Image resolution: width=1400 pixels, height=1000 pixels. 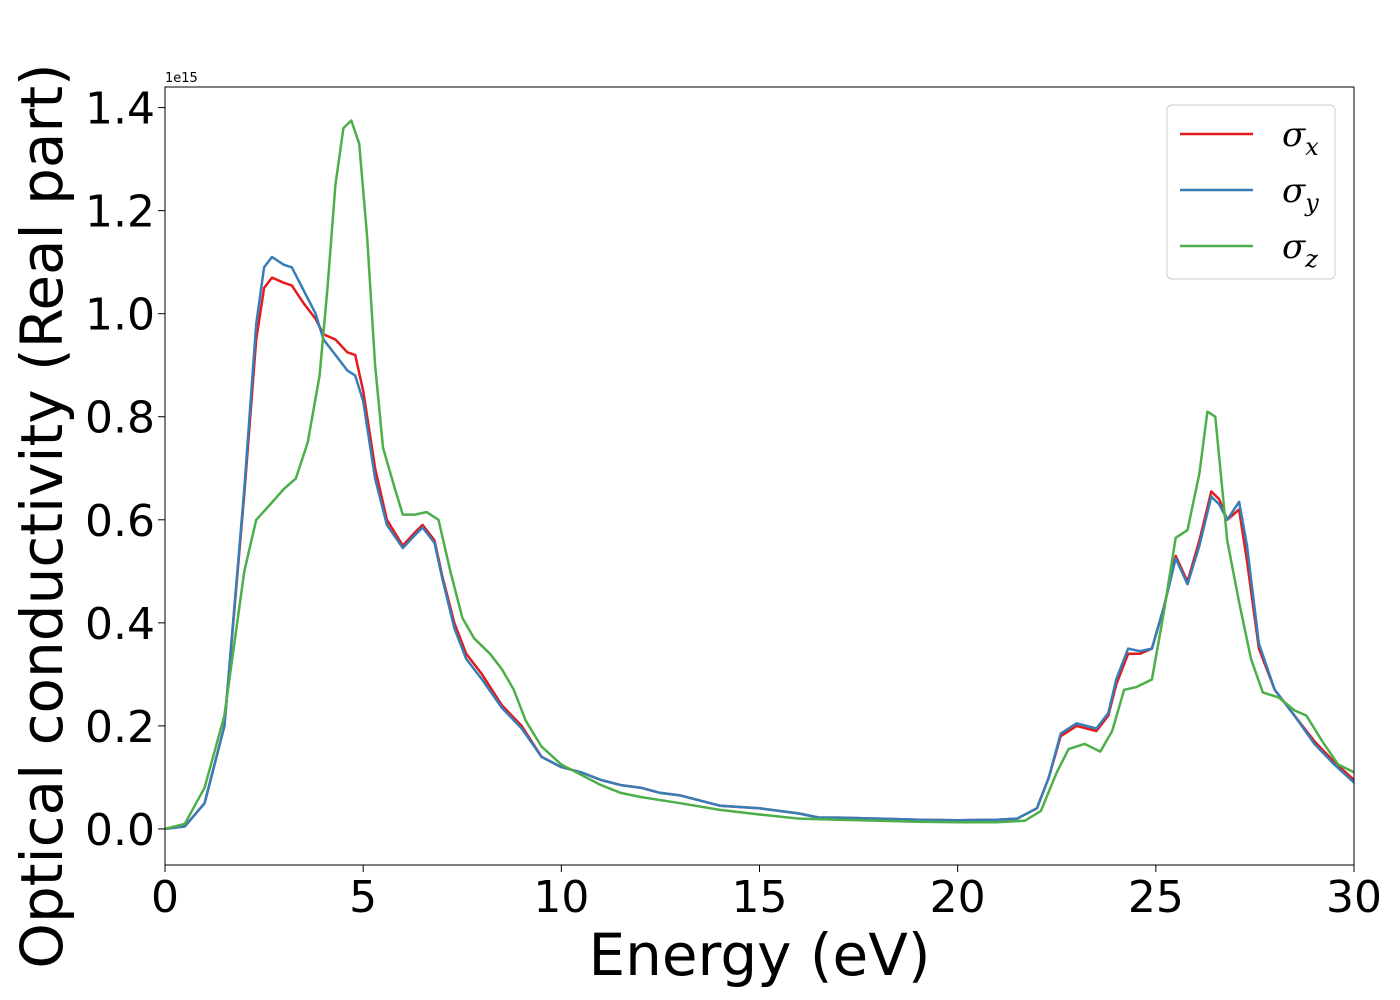 I want to click on y-axis-scale-label: 1e15, so click(x=181, y=78).